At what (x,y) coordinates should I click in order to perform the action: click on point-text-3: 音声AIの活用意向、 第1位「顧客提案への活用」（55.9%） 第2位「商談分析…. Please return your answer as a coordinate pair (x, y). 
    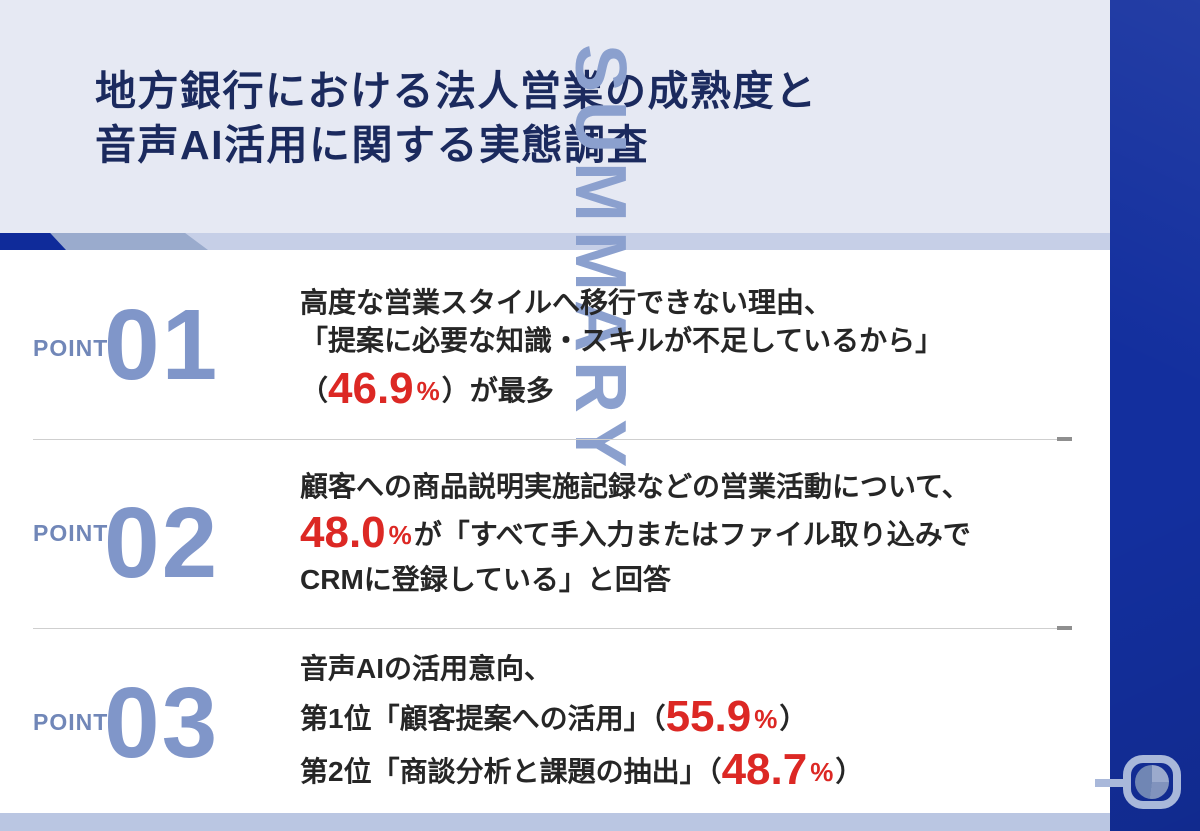
    Looking at the image, I should click on (581, 723).